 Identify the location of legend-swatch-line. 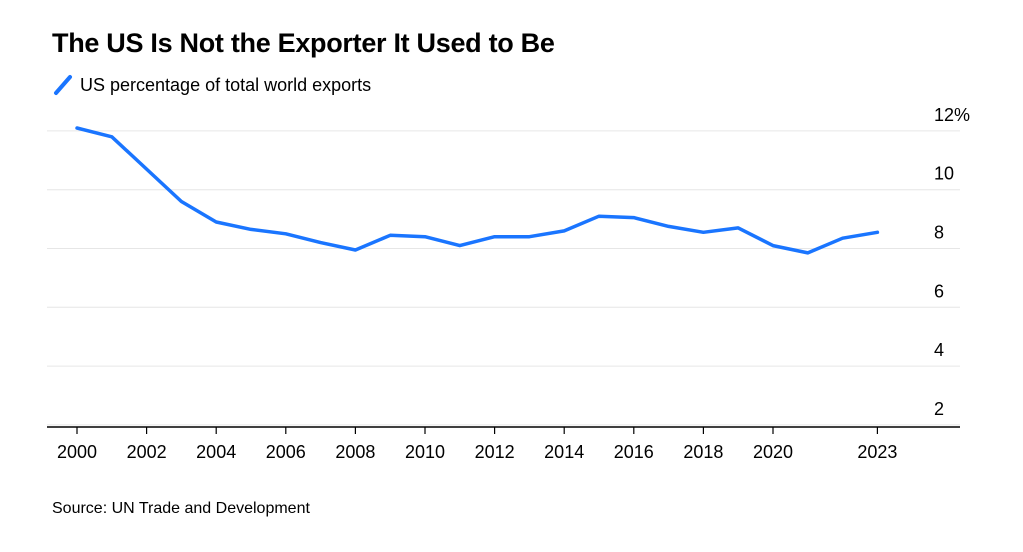
(63, 85).